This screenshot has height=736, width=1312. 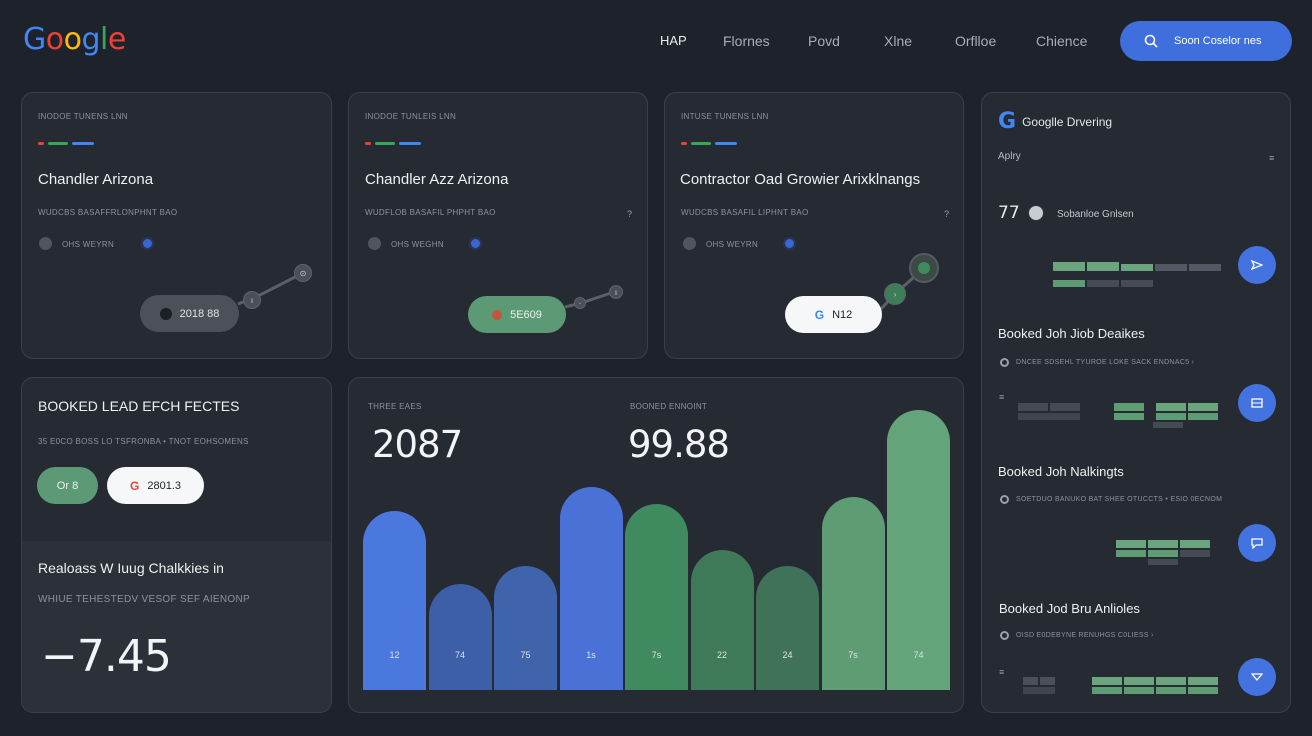 What do you see at coordinates (525, 628) in the screenshot?
I see `chart-bar: 75` at bounding box center [525, 628].